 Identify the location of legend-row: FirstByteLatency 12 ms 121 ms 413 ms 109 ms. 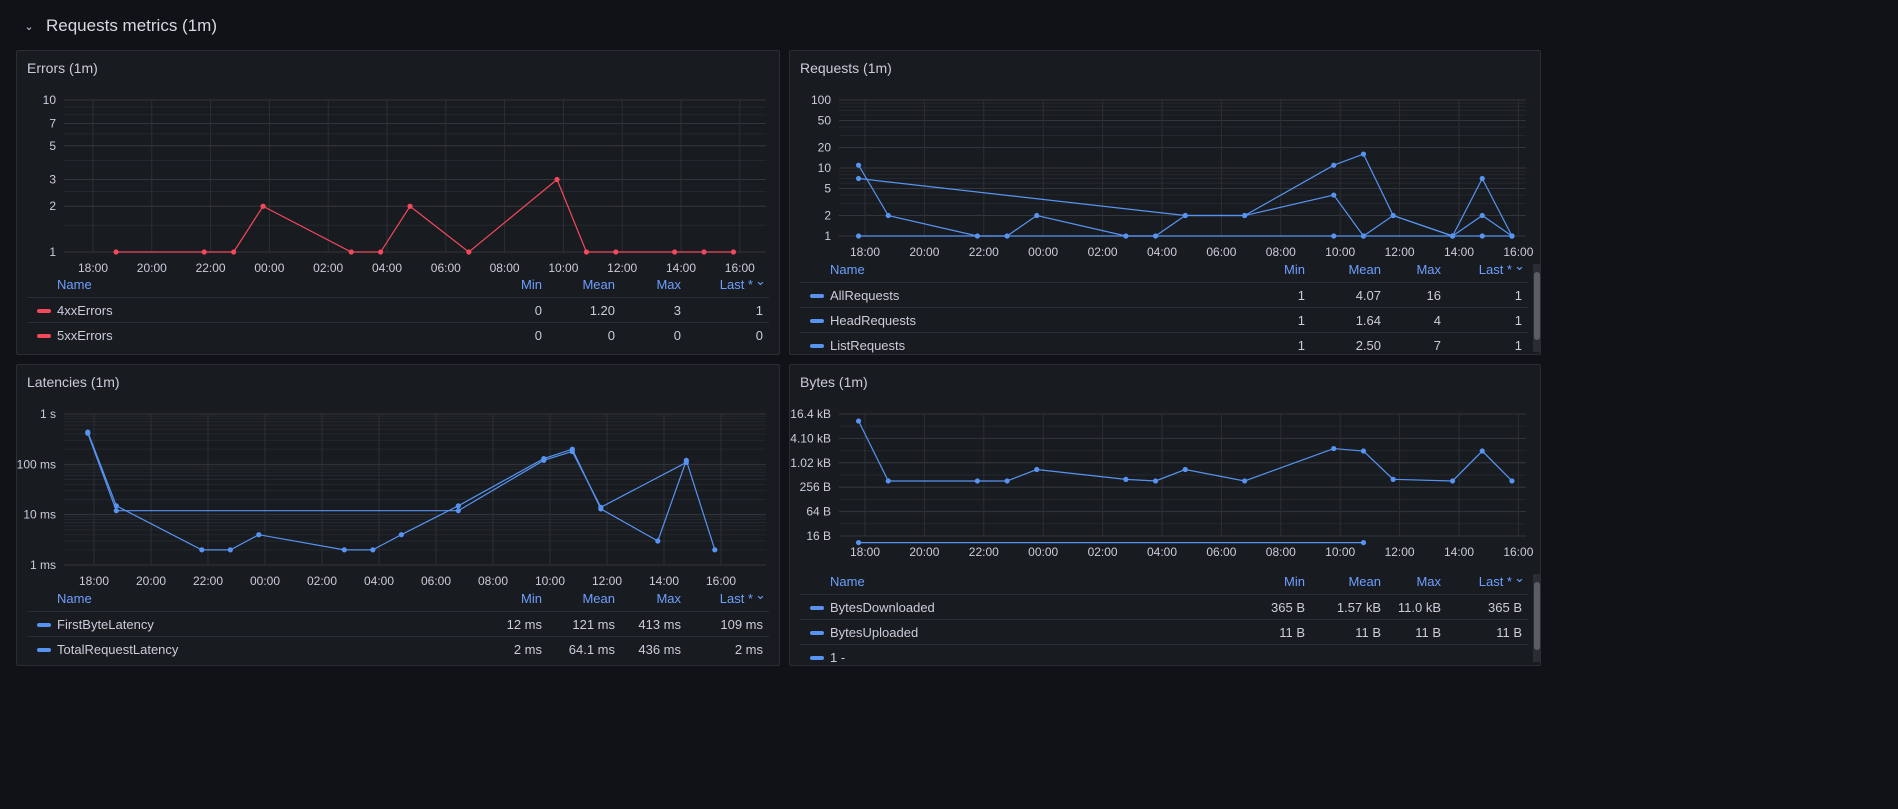
(398, 623).